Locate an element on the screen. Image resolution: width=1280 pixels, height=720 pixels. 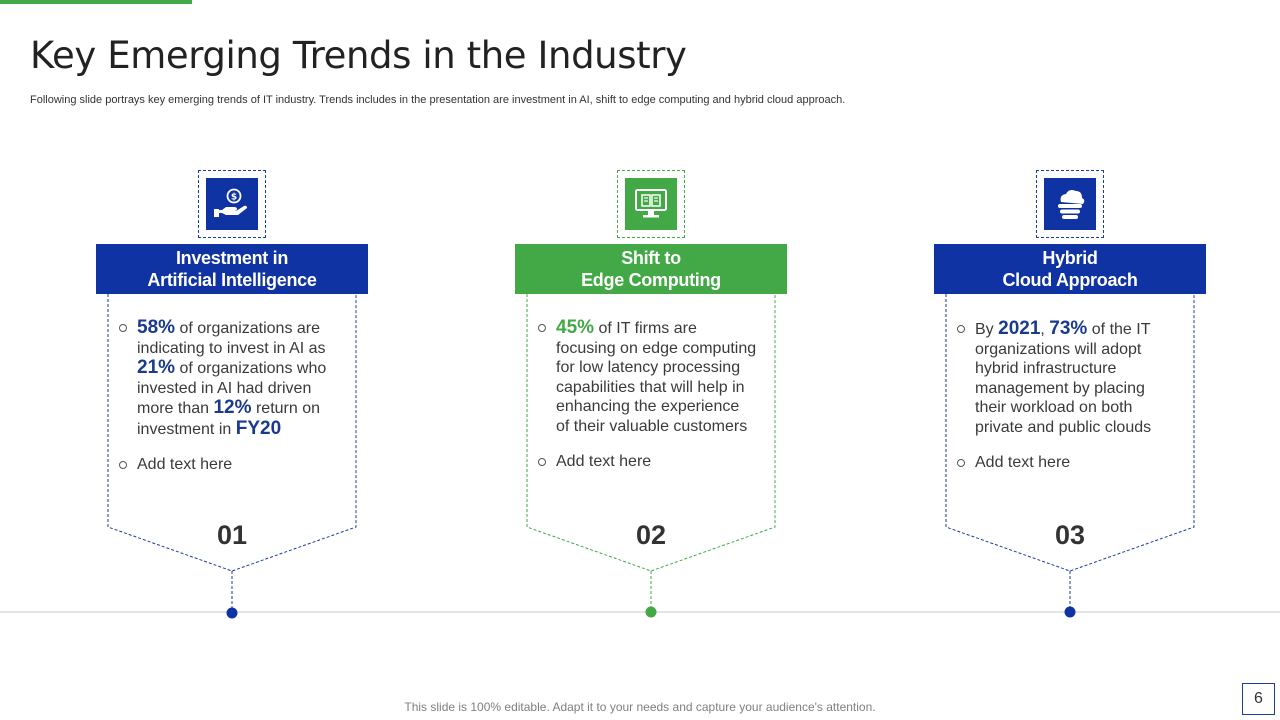
card-header-1: Investment in Artificial Intelligence is located at coordinates (232, 269).